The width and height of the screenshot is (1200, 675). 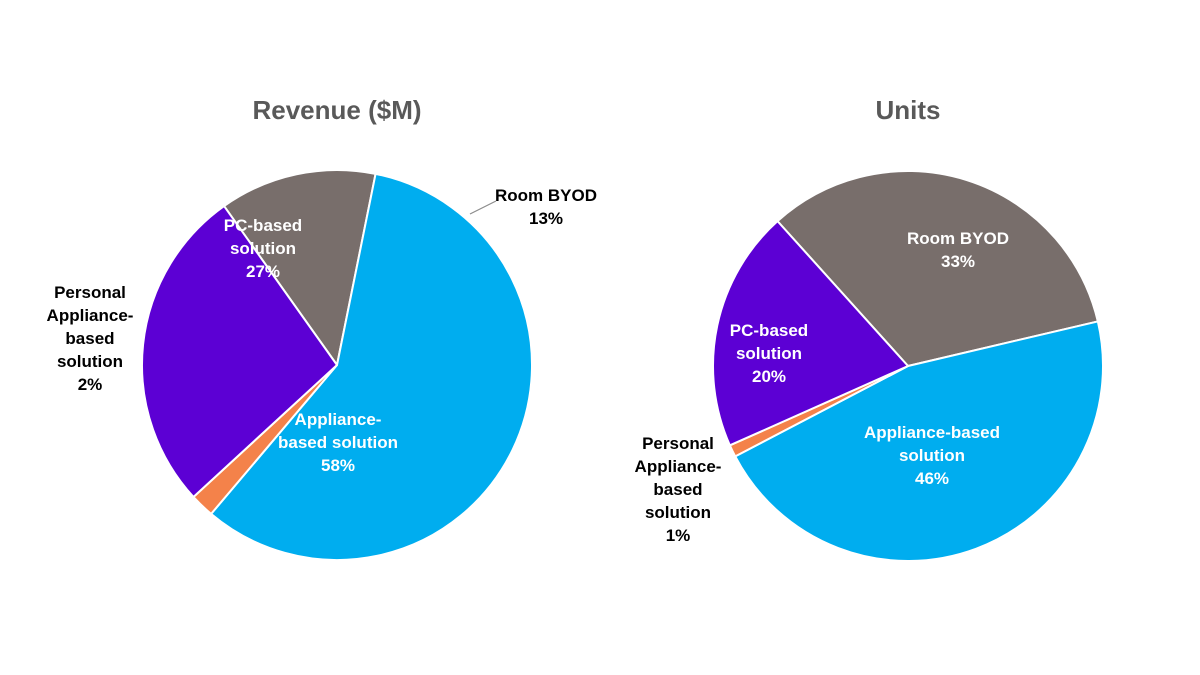 What do you see at coordinates (263, 248) in the screenshot?
I see `data-label-pc-based-solution: PC-based solution 27%` at bounding box center [263, 248].